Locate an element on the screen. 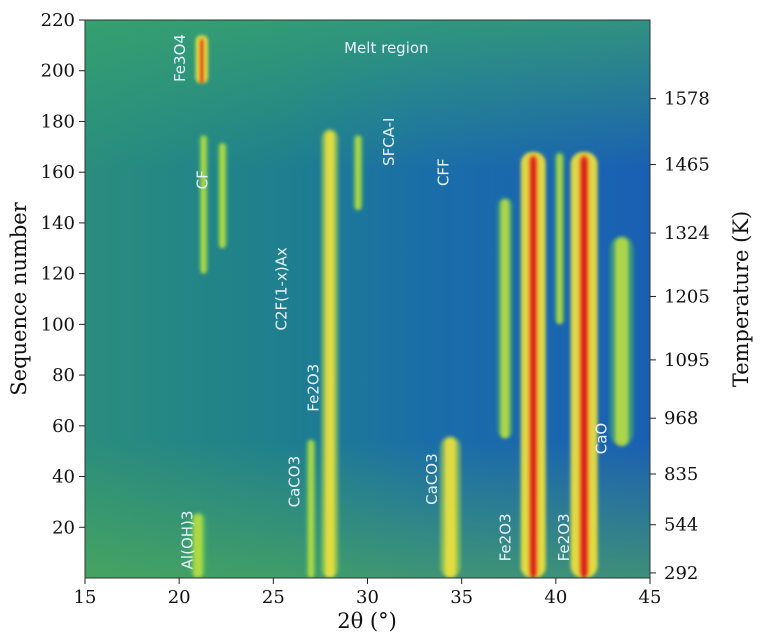  x-tick-label: 35 is located at coordinates (461, 597).